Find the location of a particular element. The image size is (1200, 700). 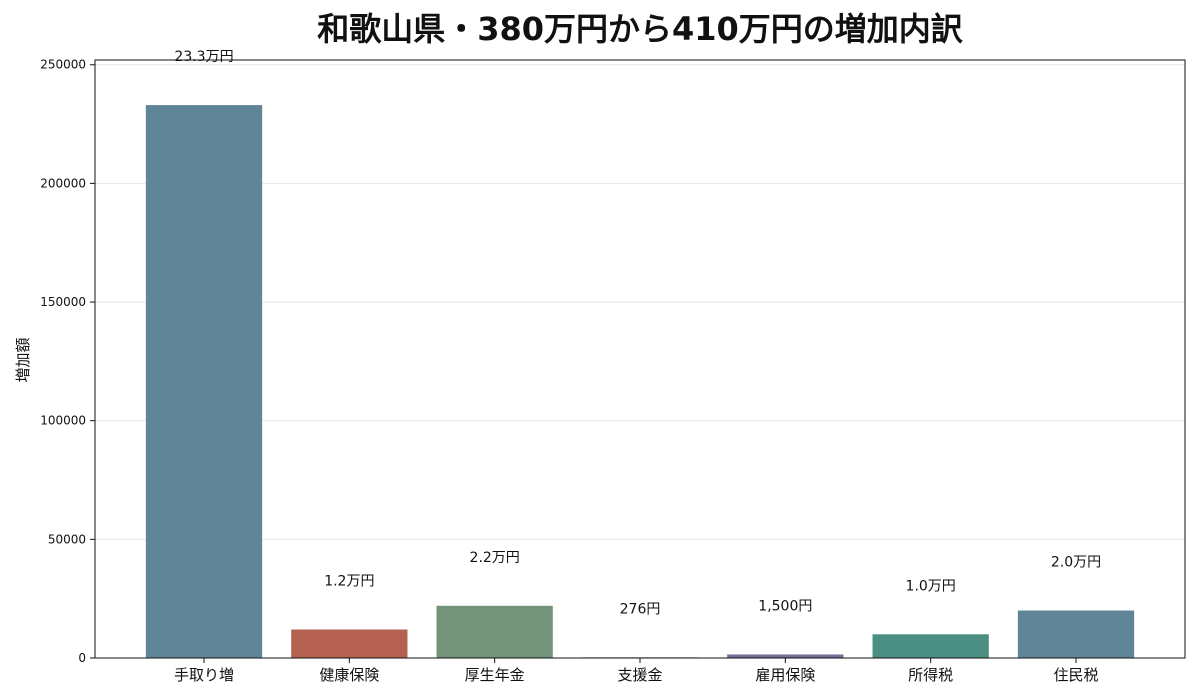

data-label: 276円 is located at coordinates (640, 609).